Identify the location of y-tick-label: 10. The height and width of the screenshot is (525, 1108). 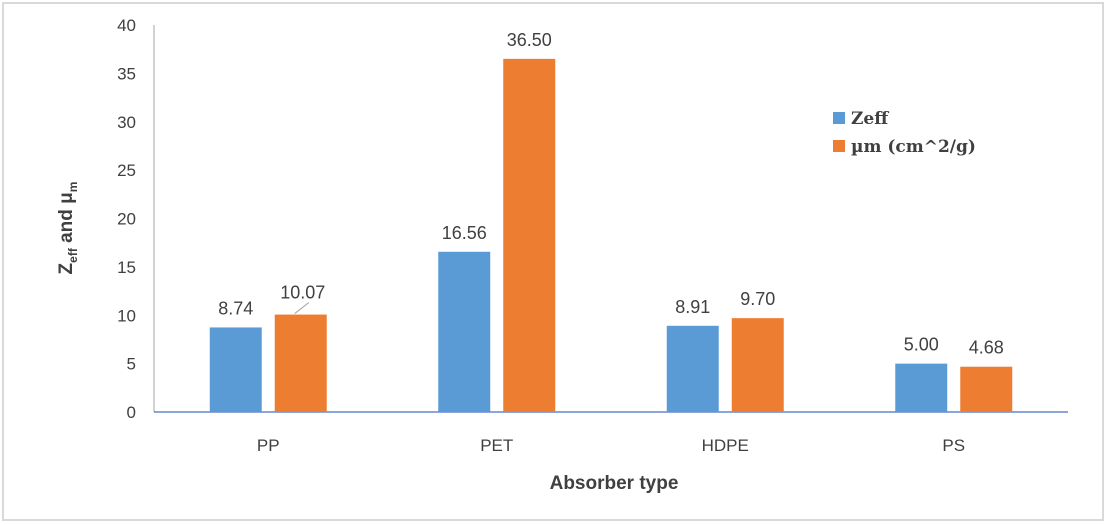
(126, 315).